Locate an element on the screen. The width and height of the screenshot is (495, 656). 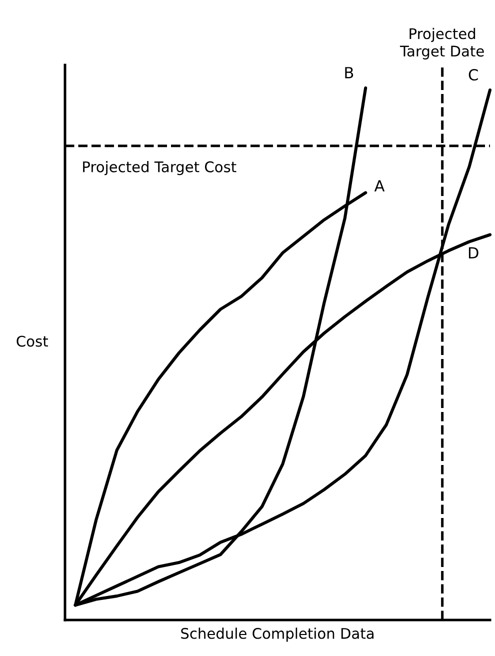
x-axis-title: Schedule Completion Data is located at coordinates (277, 635).